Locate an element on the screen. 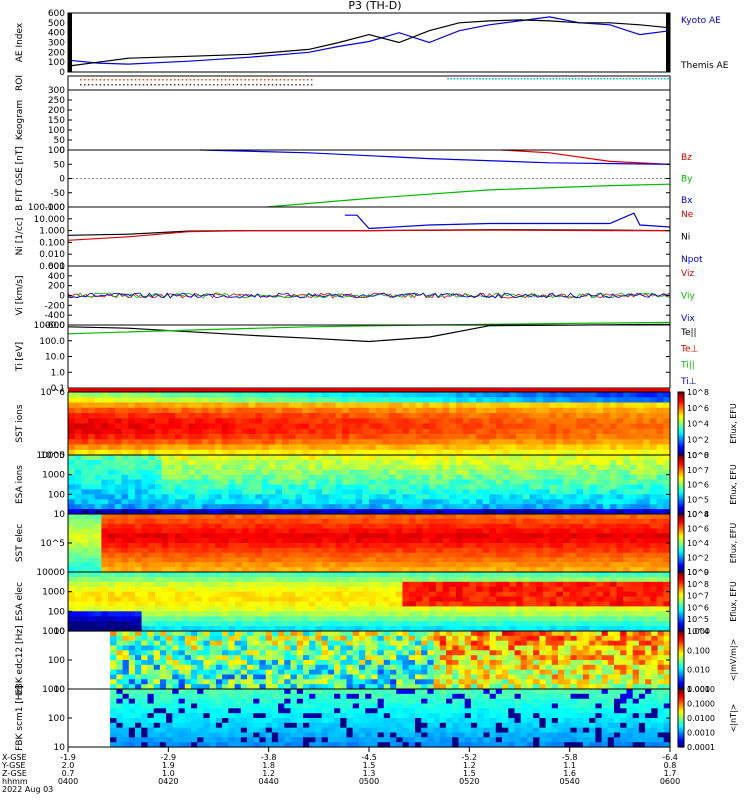 The image size is (750, 800). temperature-legend-item: Ti⊥ is located at coordinates (688, 382).